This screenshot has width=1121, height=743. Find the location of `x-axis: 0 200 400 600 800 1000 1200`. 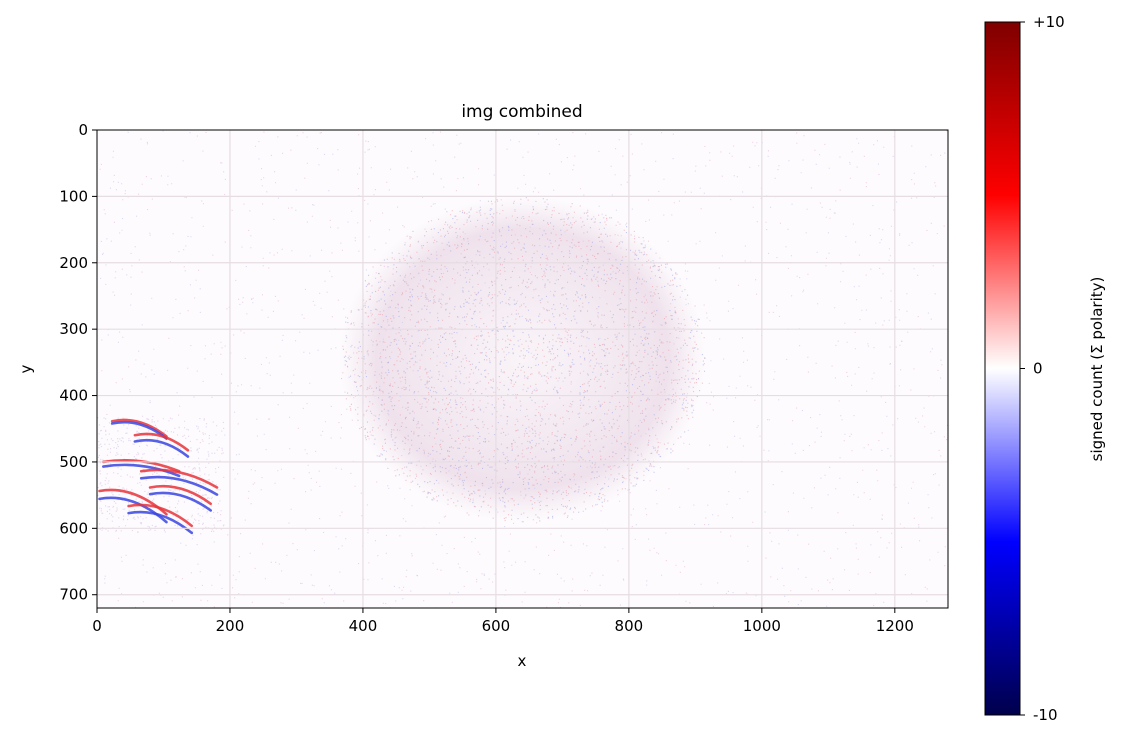

x-axis: 0 200 400 600 800 1000 1200 is located at coordinates (503, 621).